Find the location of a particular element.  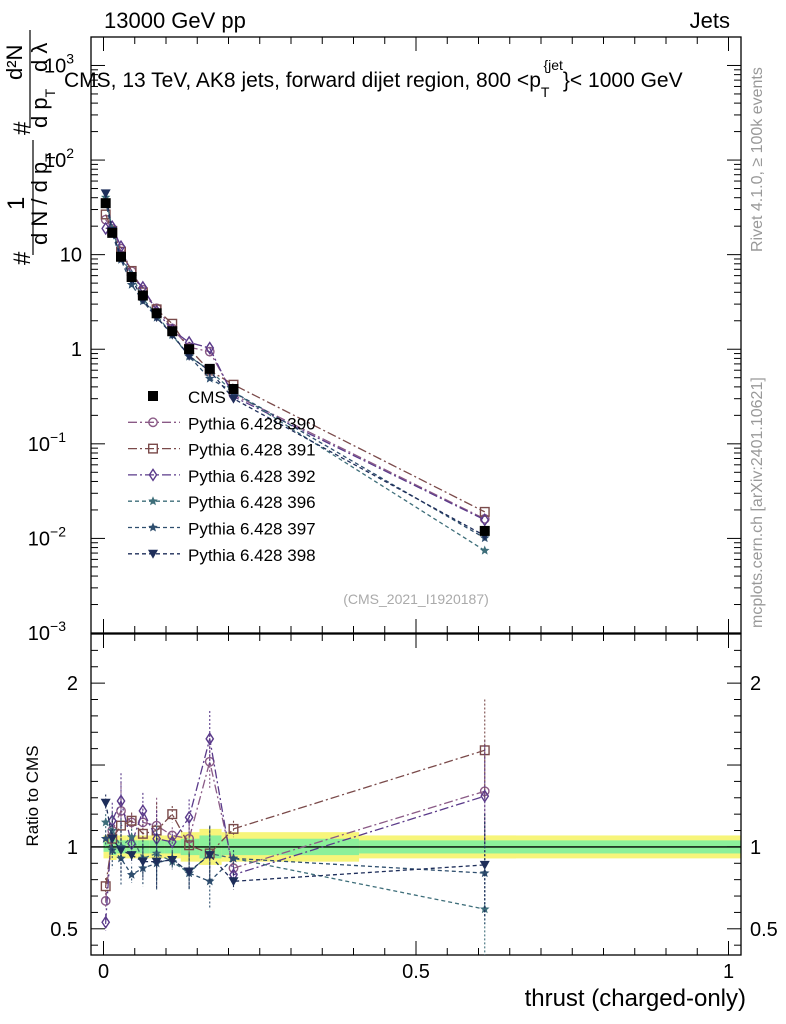

ratio-y-tick-label-right: 2 is located at coordinates (755, 684).